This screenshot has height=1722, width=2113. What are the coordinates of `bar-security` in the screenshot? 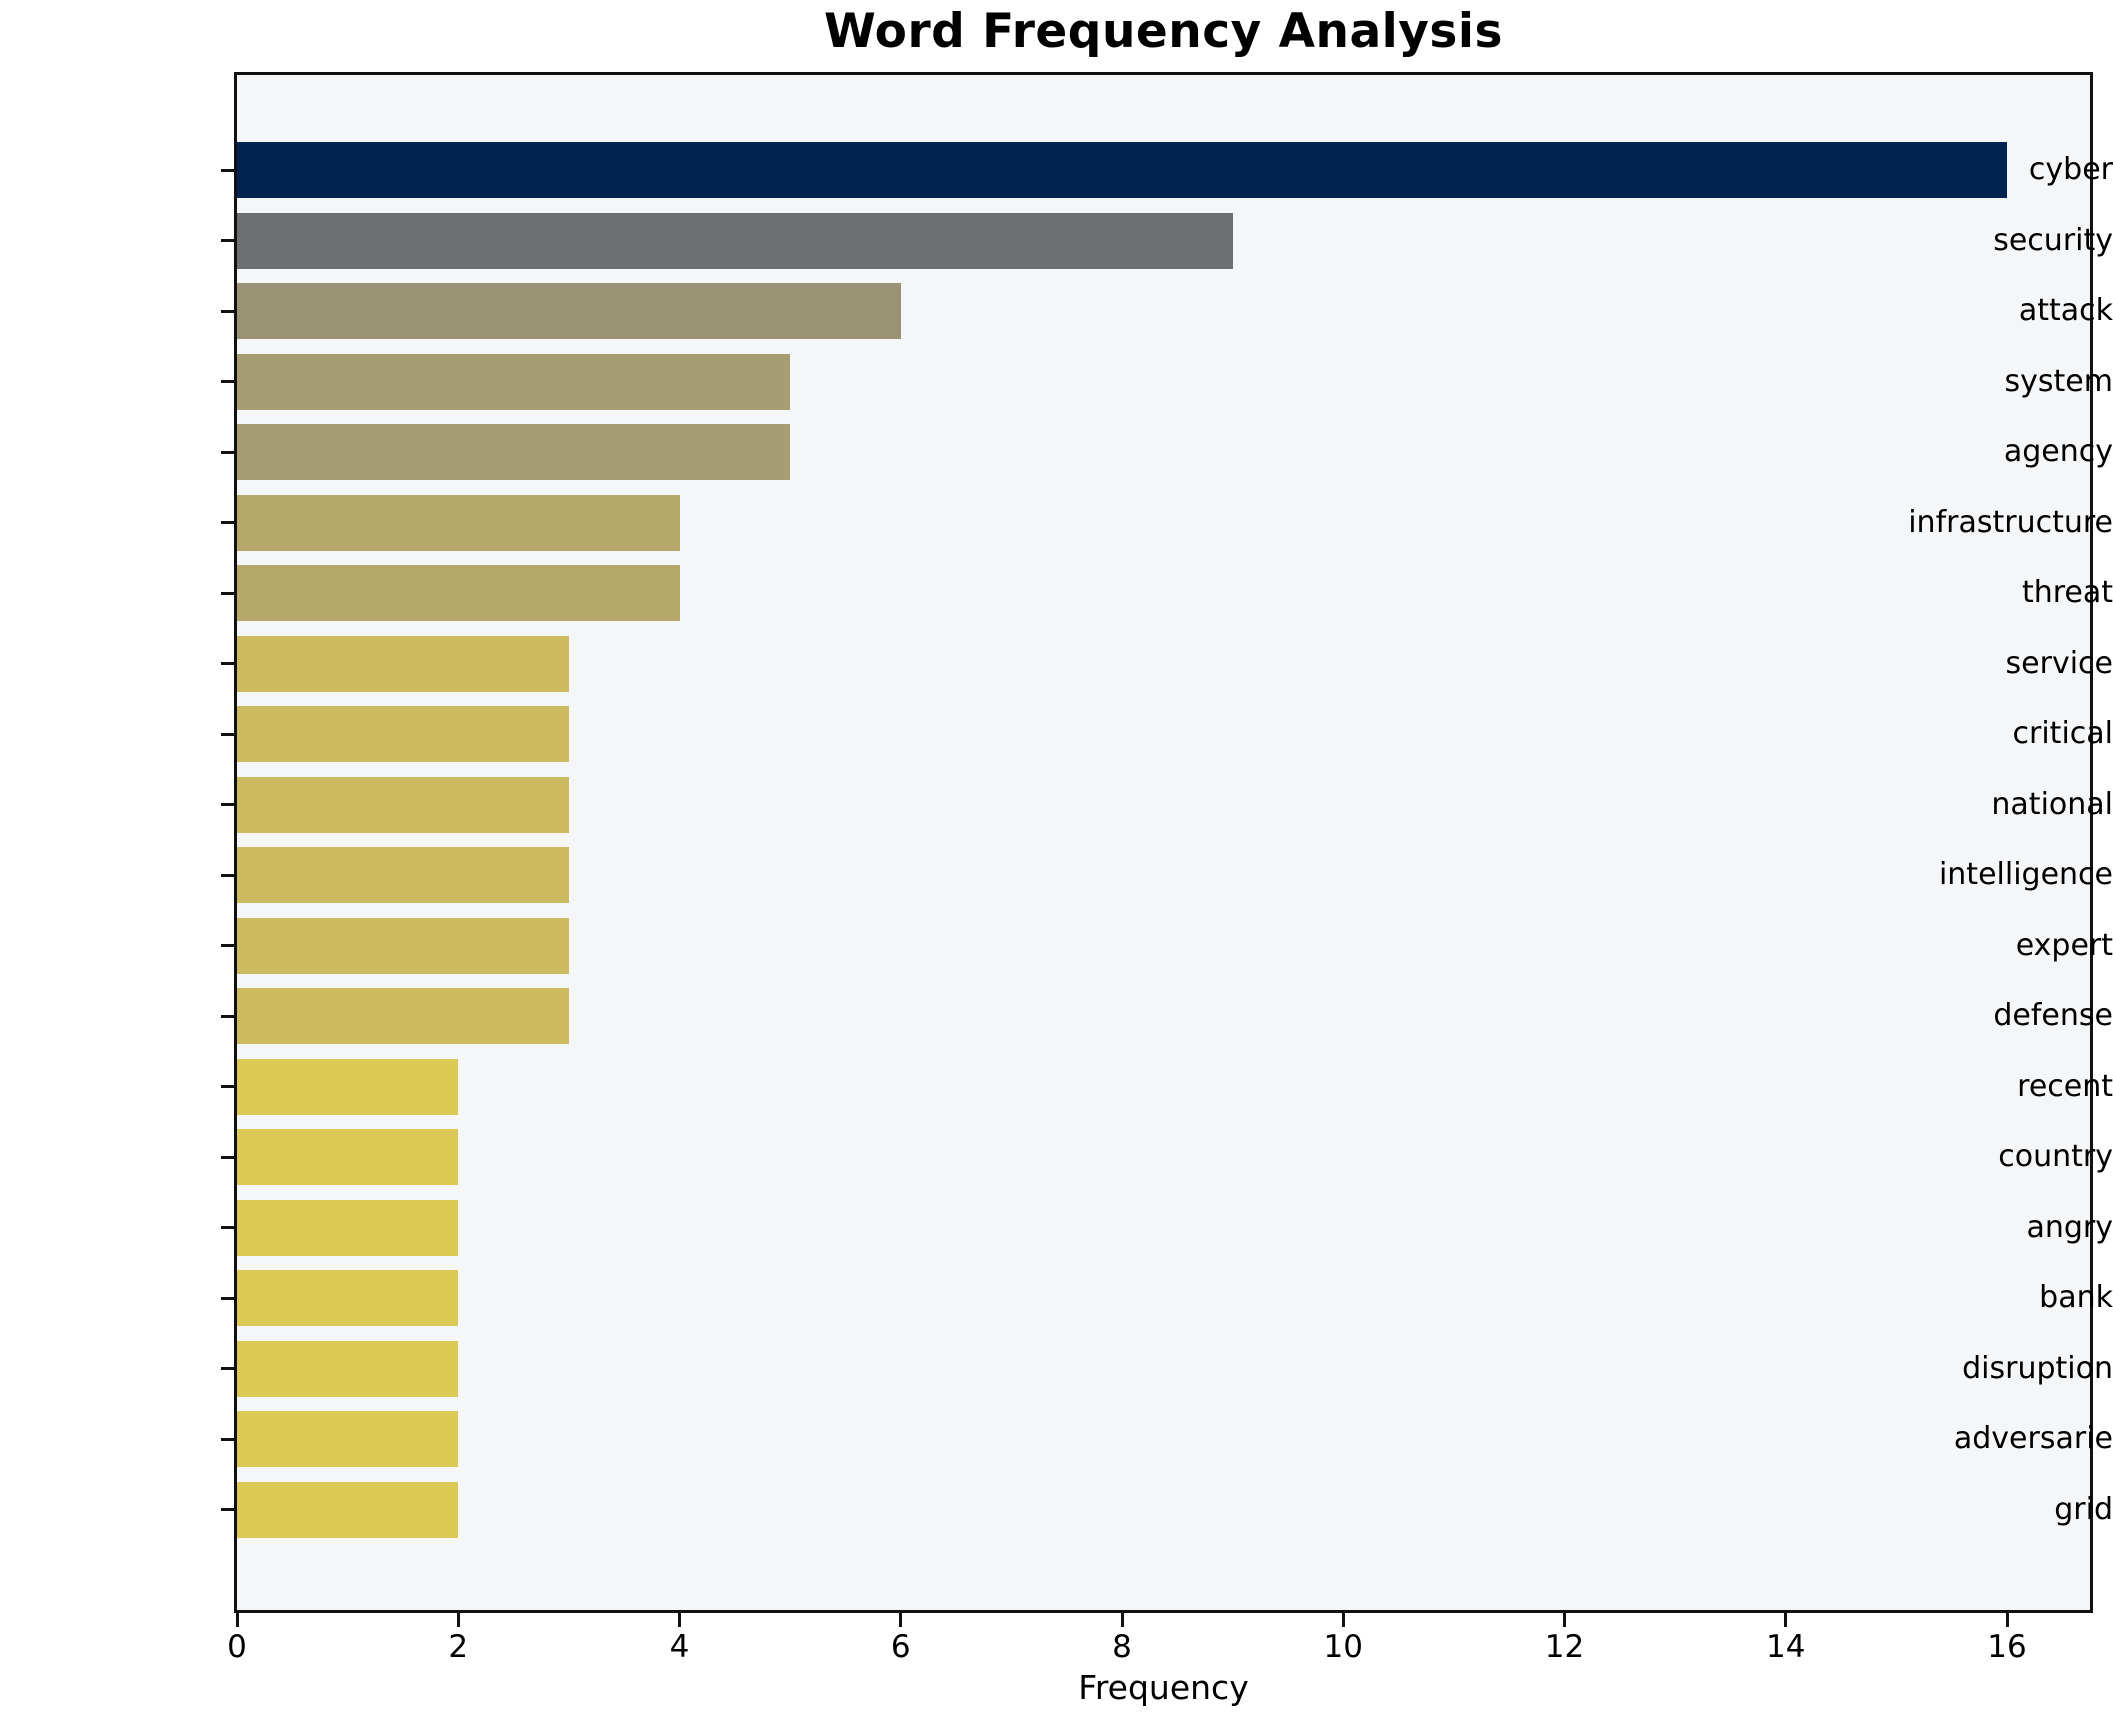 It's located at (735, 240).